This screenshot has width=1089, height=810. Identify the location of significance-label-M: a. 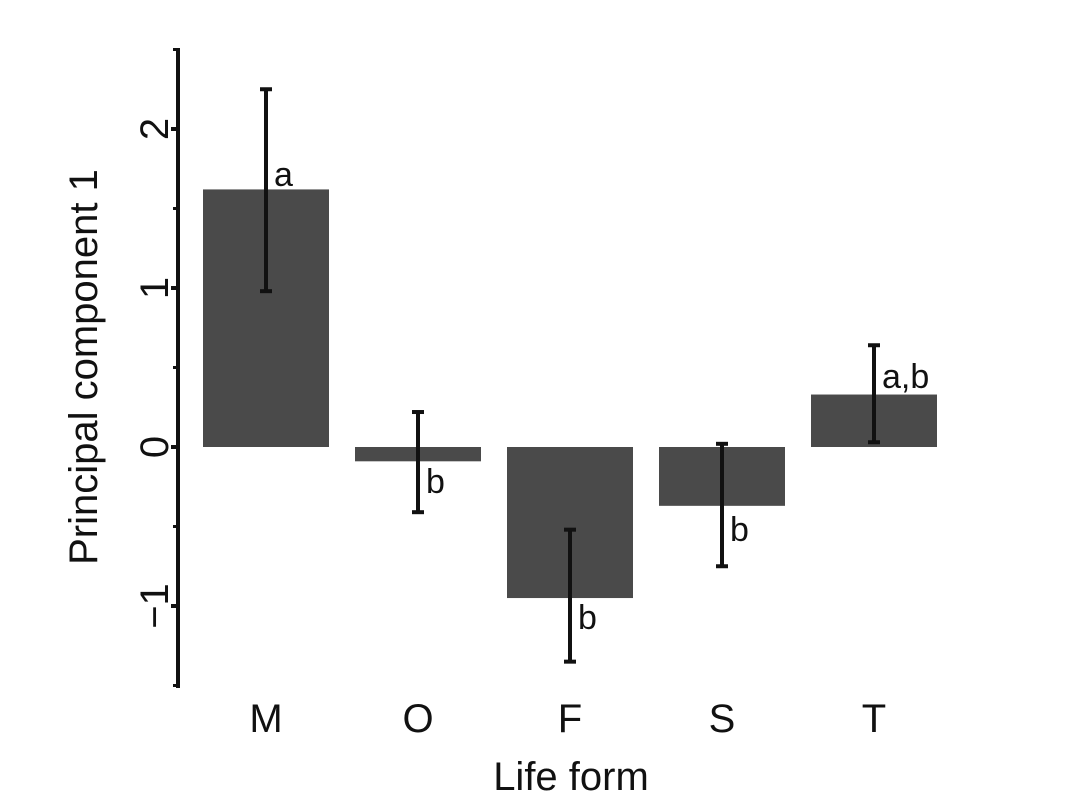
(283, 175).